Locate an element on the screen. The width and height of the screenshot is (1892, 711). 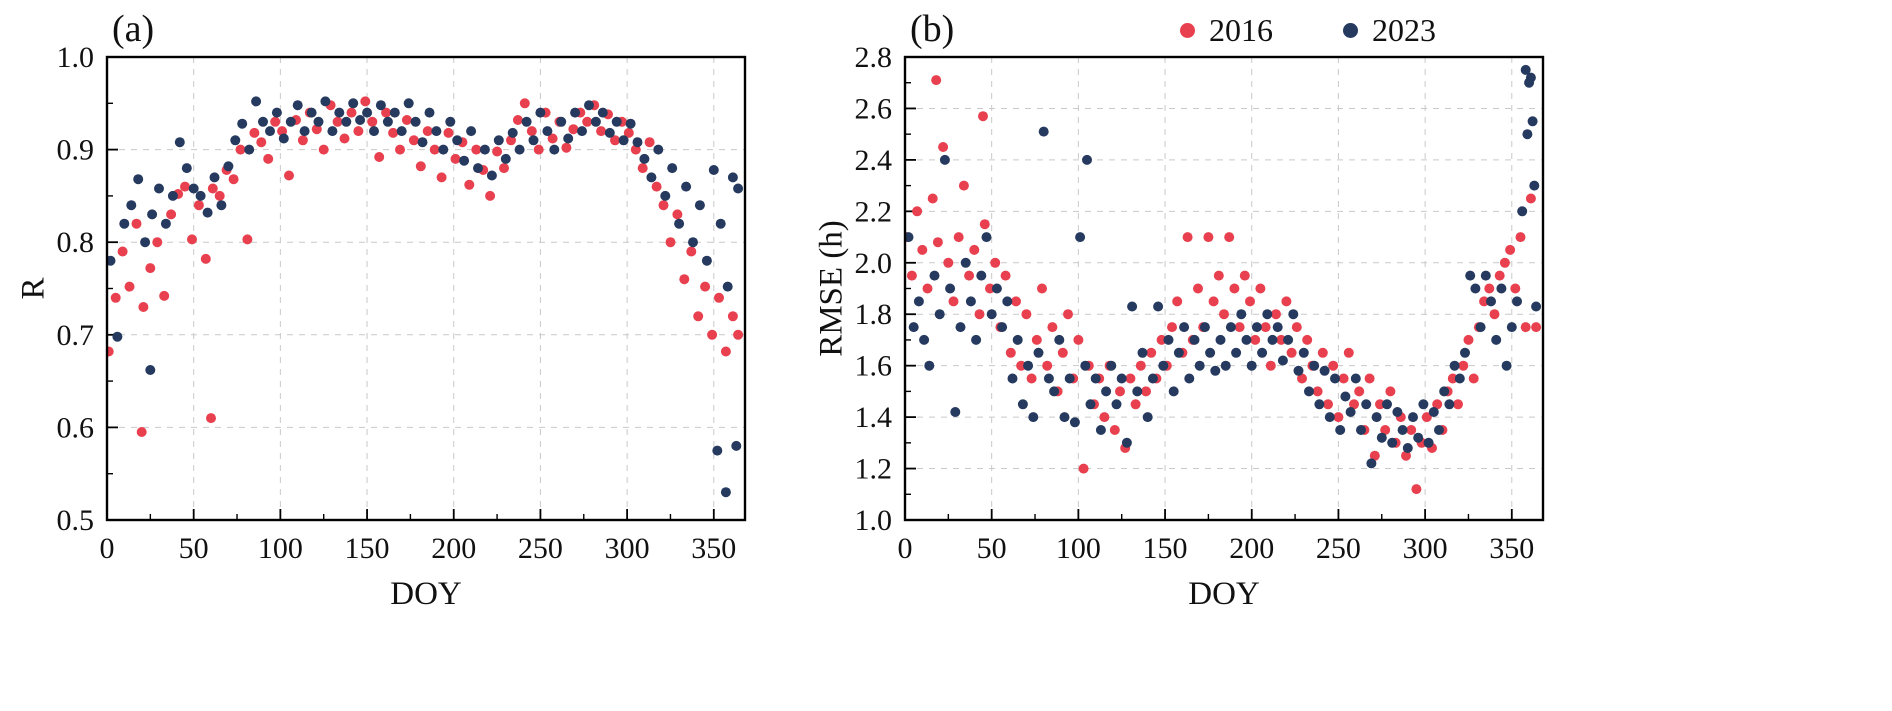
y-tick-label: 0.8 is located at coordinates (76, 242).